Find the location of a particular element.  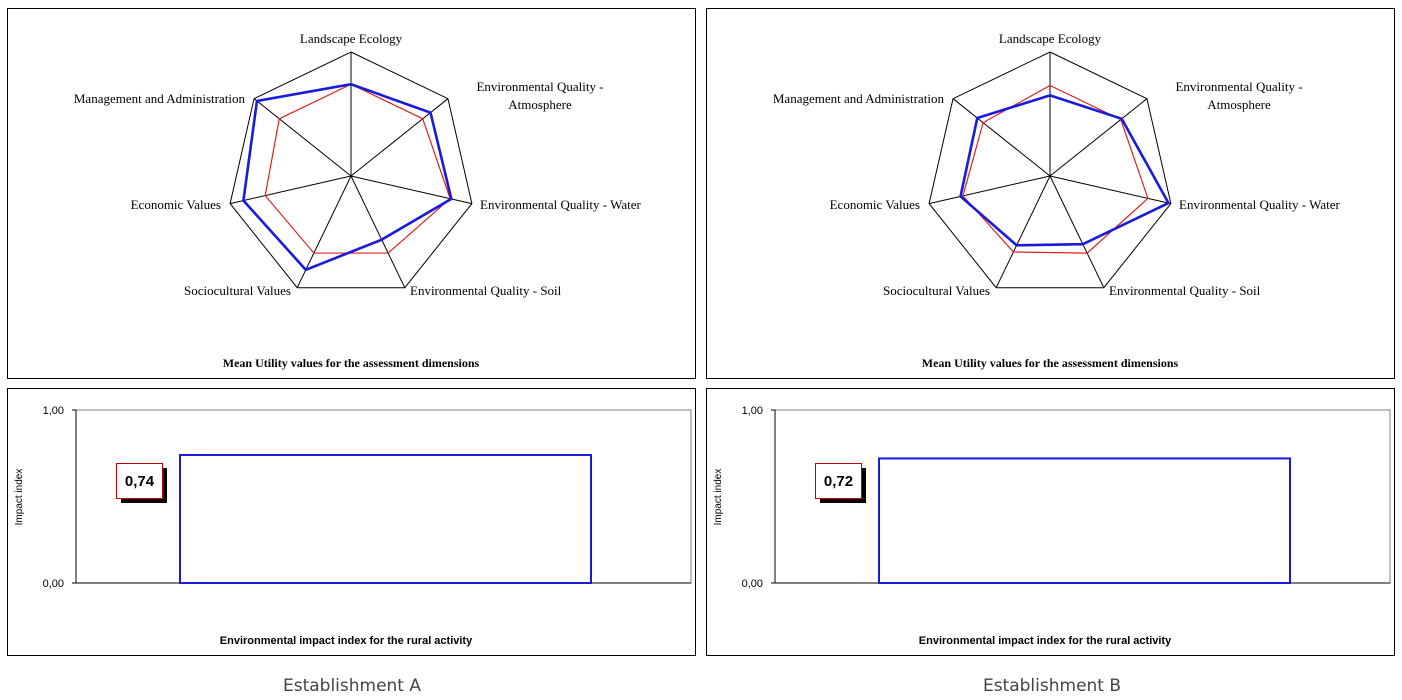

value-label: 0,72 is located at coordinates (838, 481).